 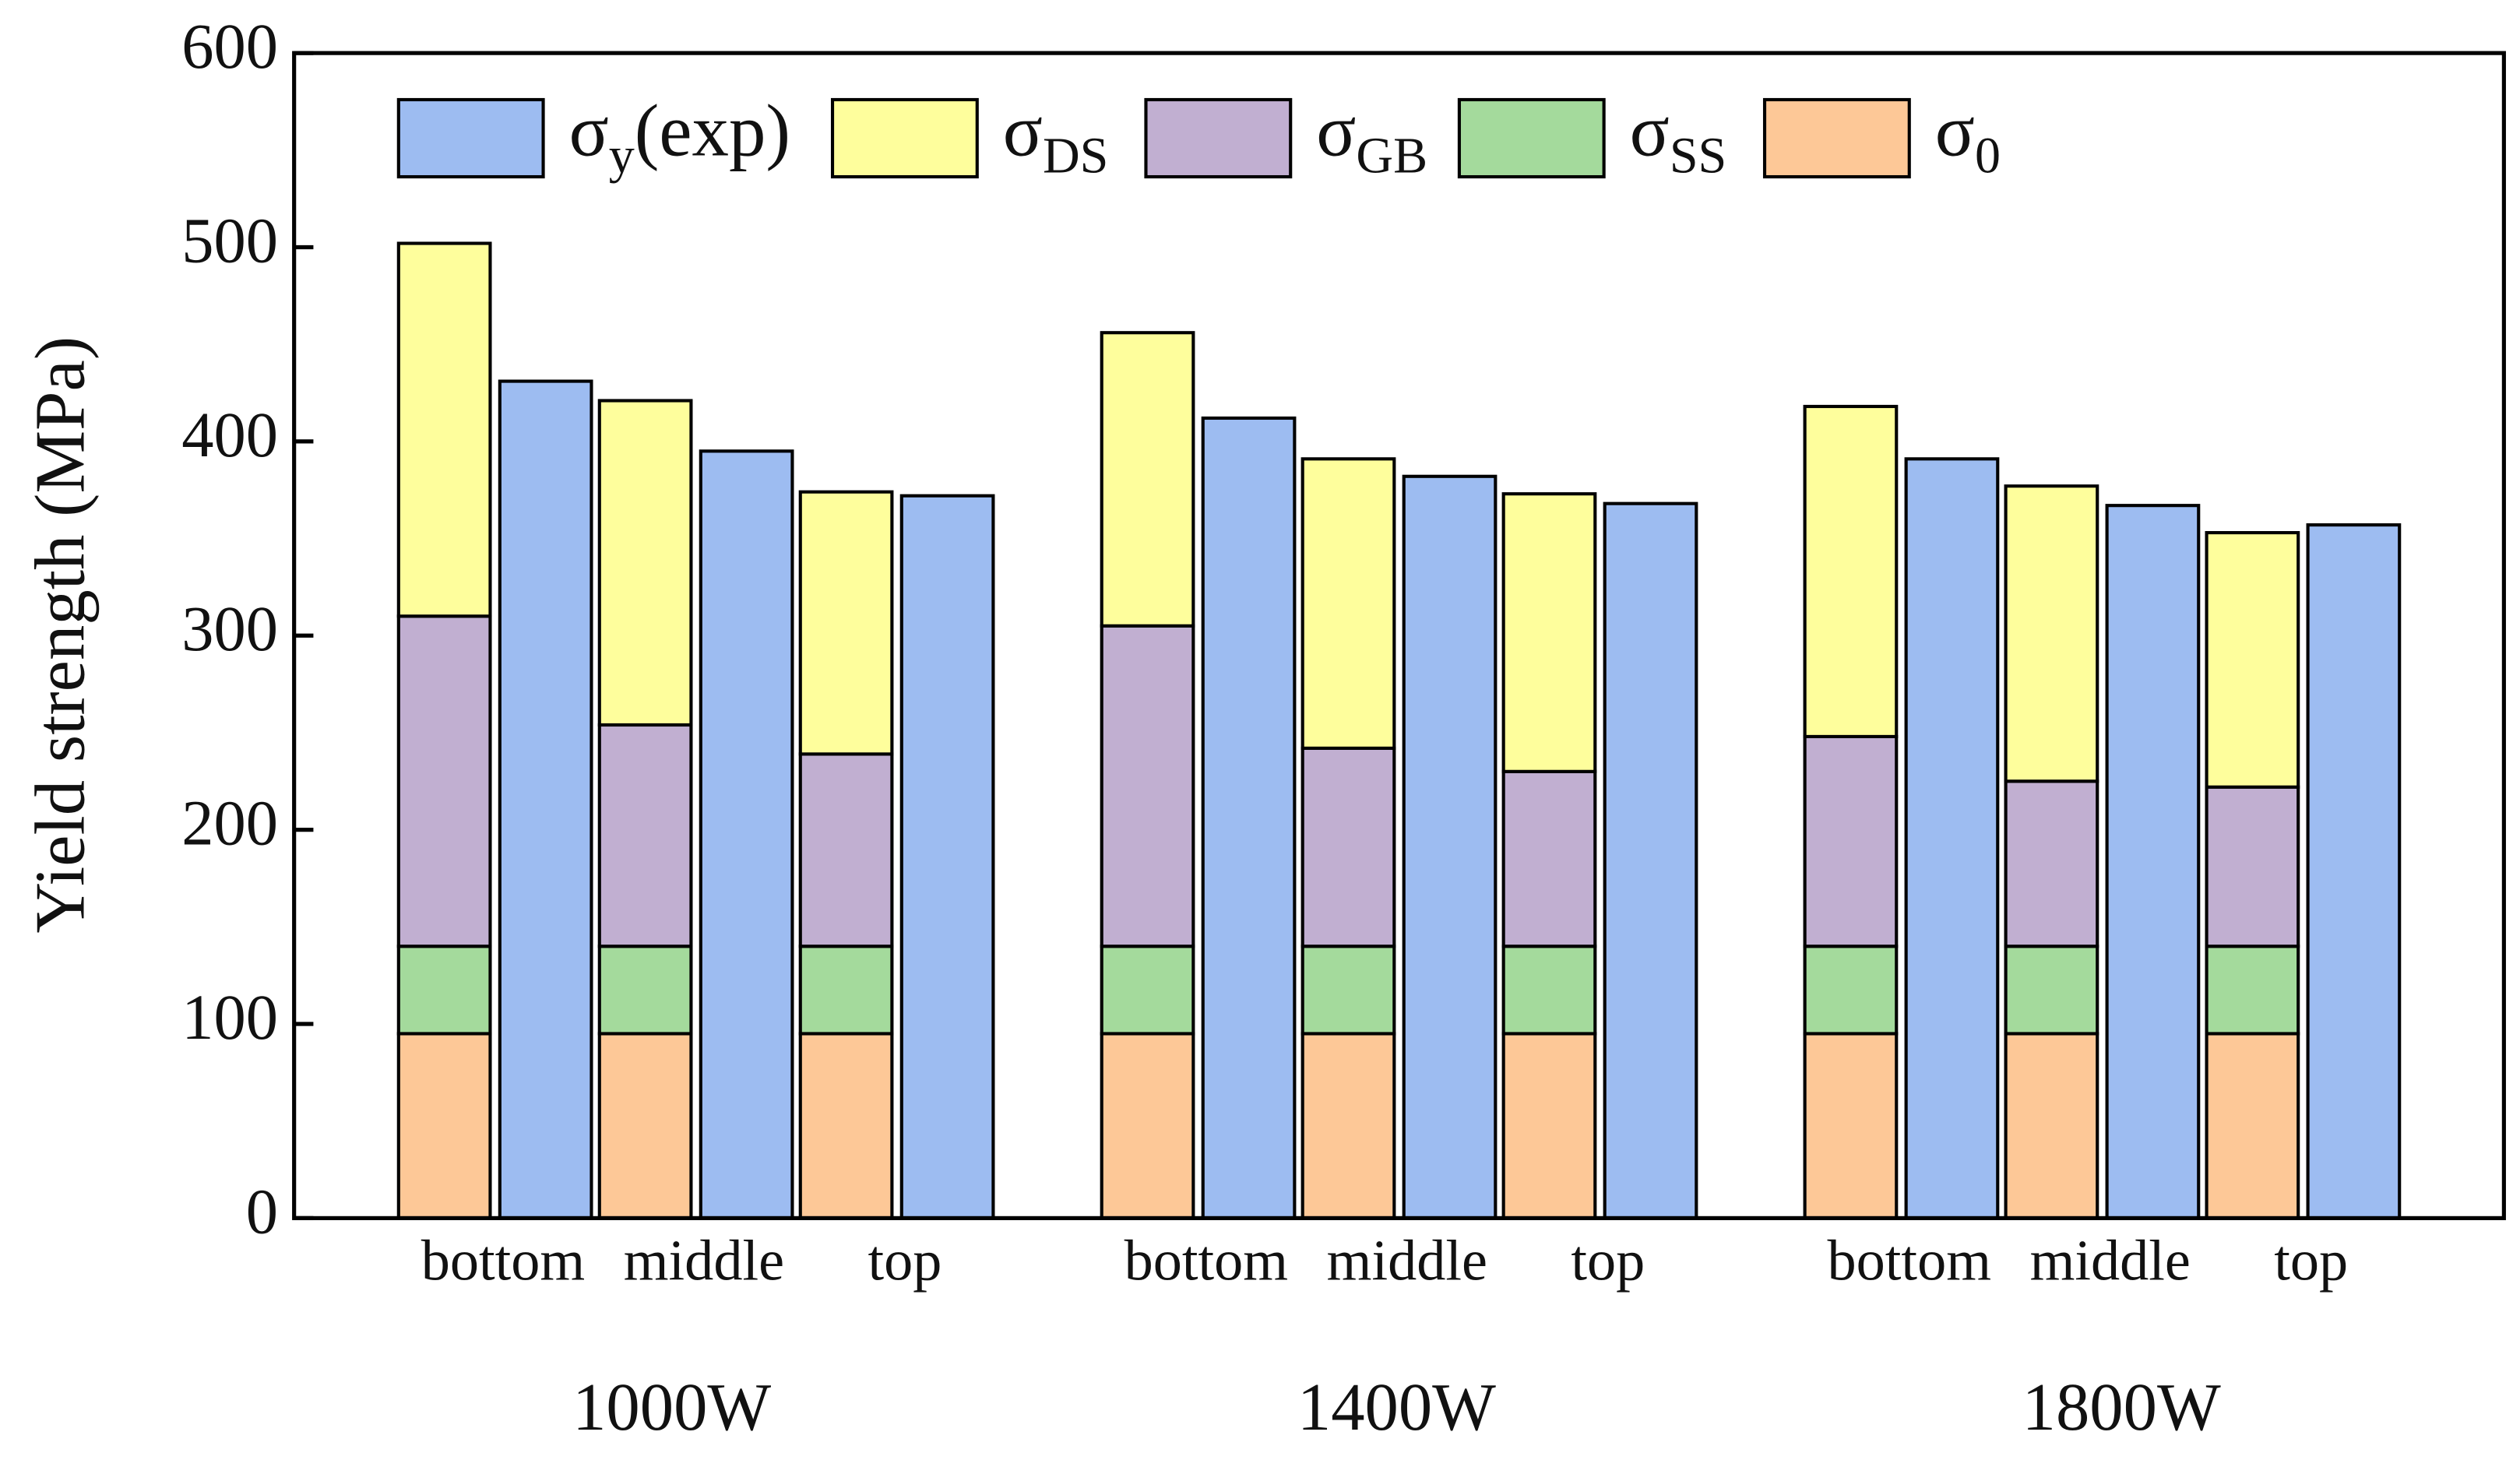 I want to click on legend-subscript: y, so click(x=622, y=156).